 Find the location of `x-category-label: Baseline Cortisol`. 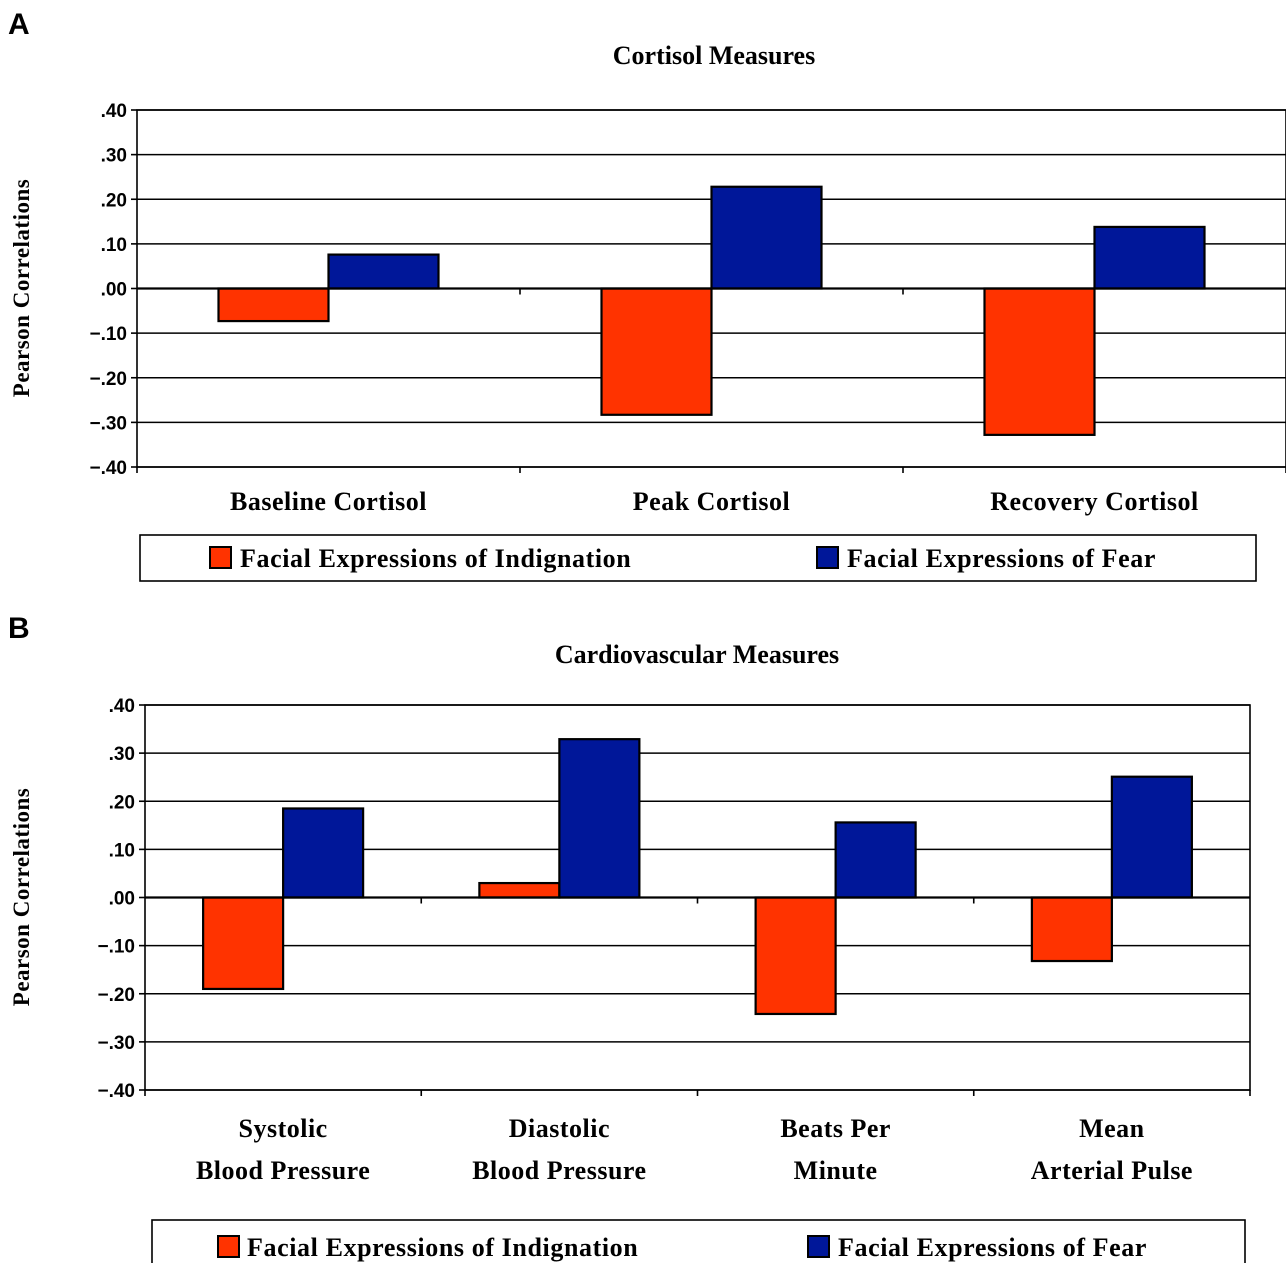

x-category-label: Baseline Cortisol is located at coordinates (328, 501).